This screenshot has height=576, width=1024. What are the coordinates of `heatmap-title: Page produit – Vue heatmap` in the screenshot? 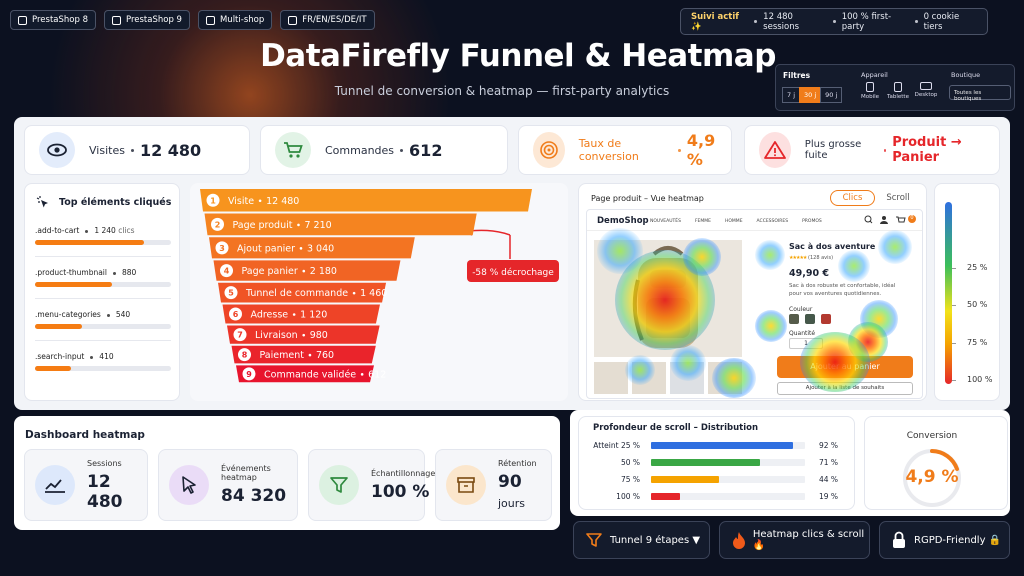 It's located at (647, 198).